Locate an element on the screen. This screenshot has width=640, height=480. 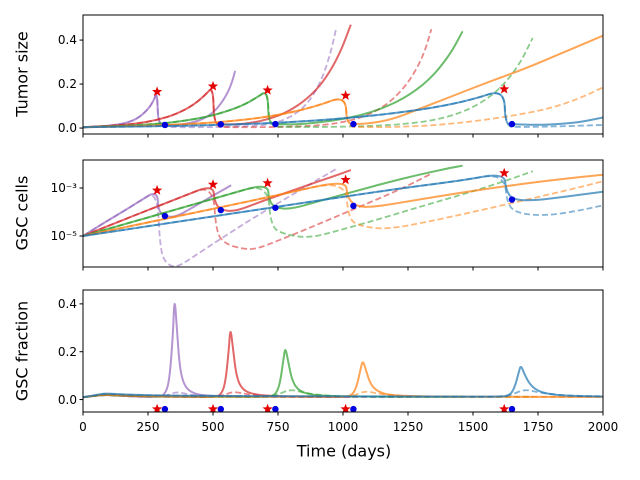
series-gsc-cells-green-dashed is located at coordinates (308, 204).